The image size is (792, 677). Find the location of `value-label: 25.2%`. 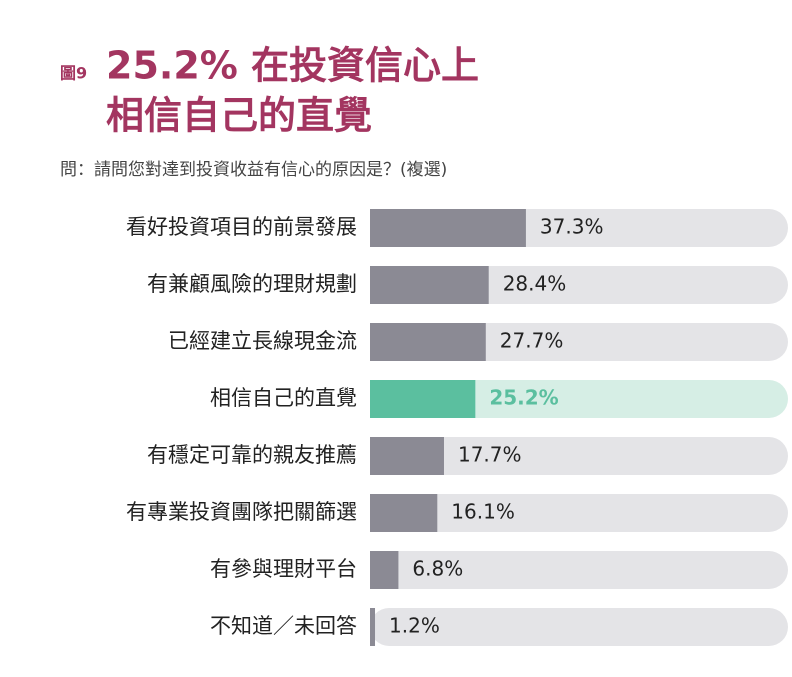

value-label: 25.2% is located at coordinates (523, 398).